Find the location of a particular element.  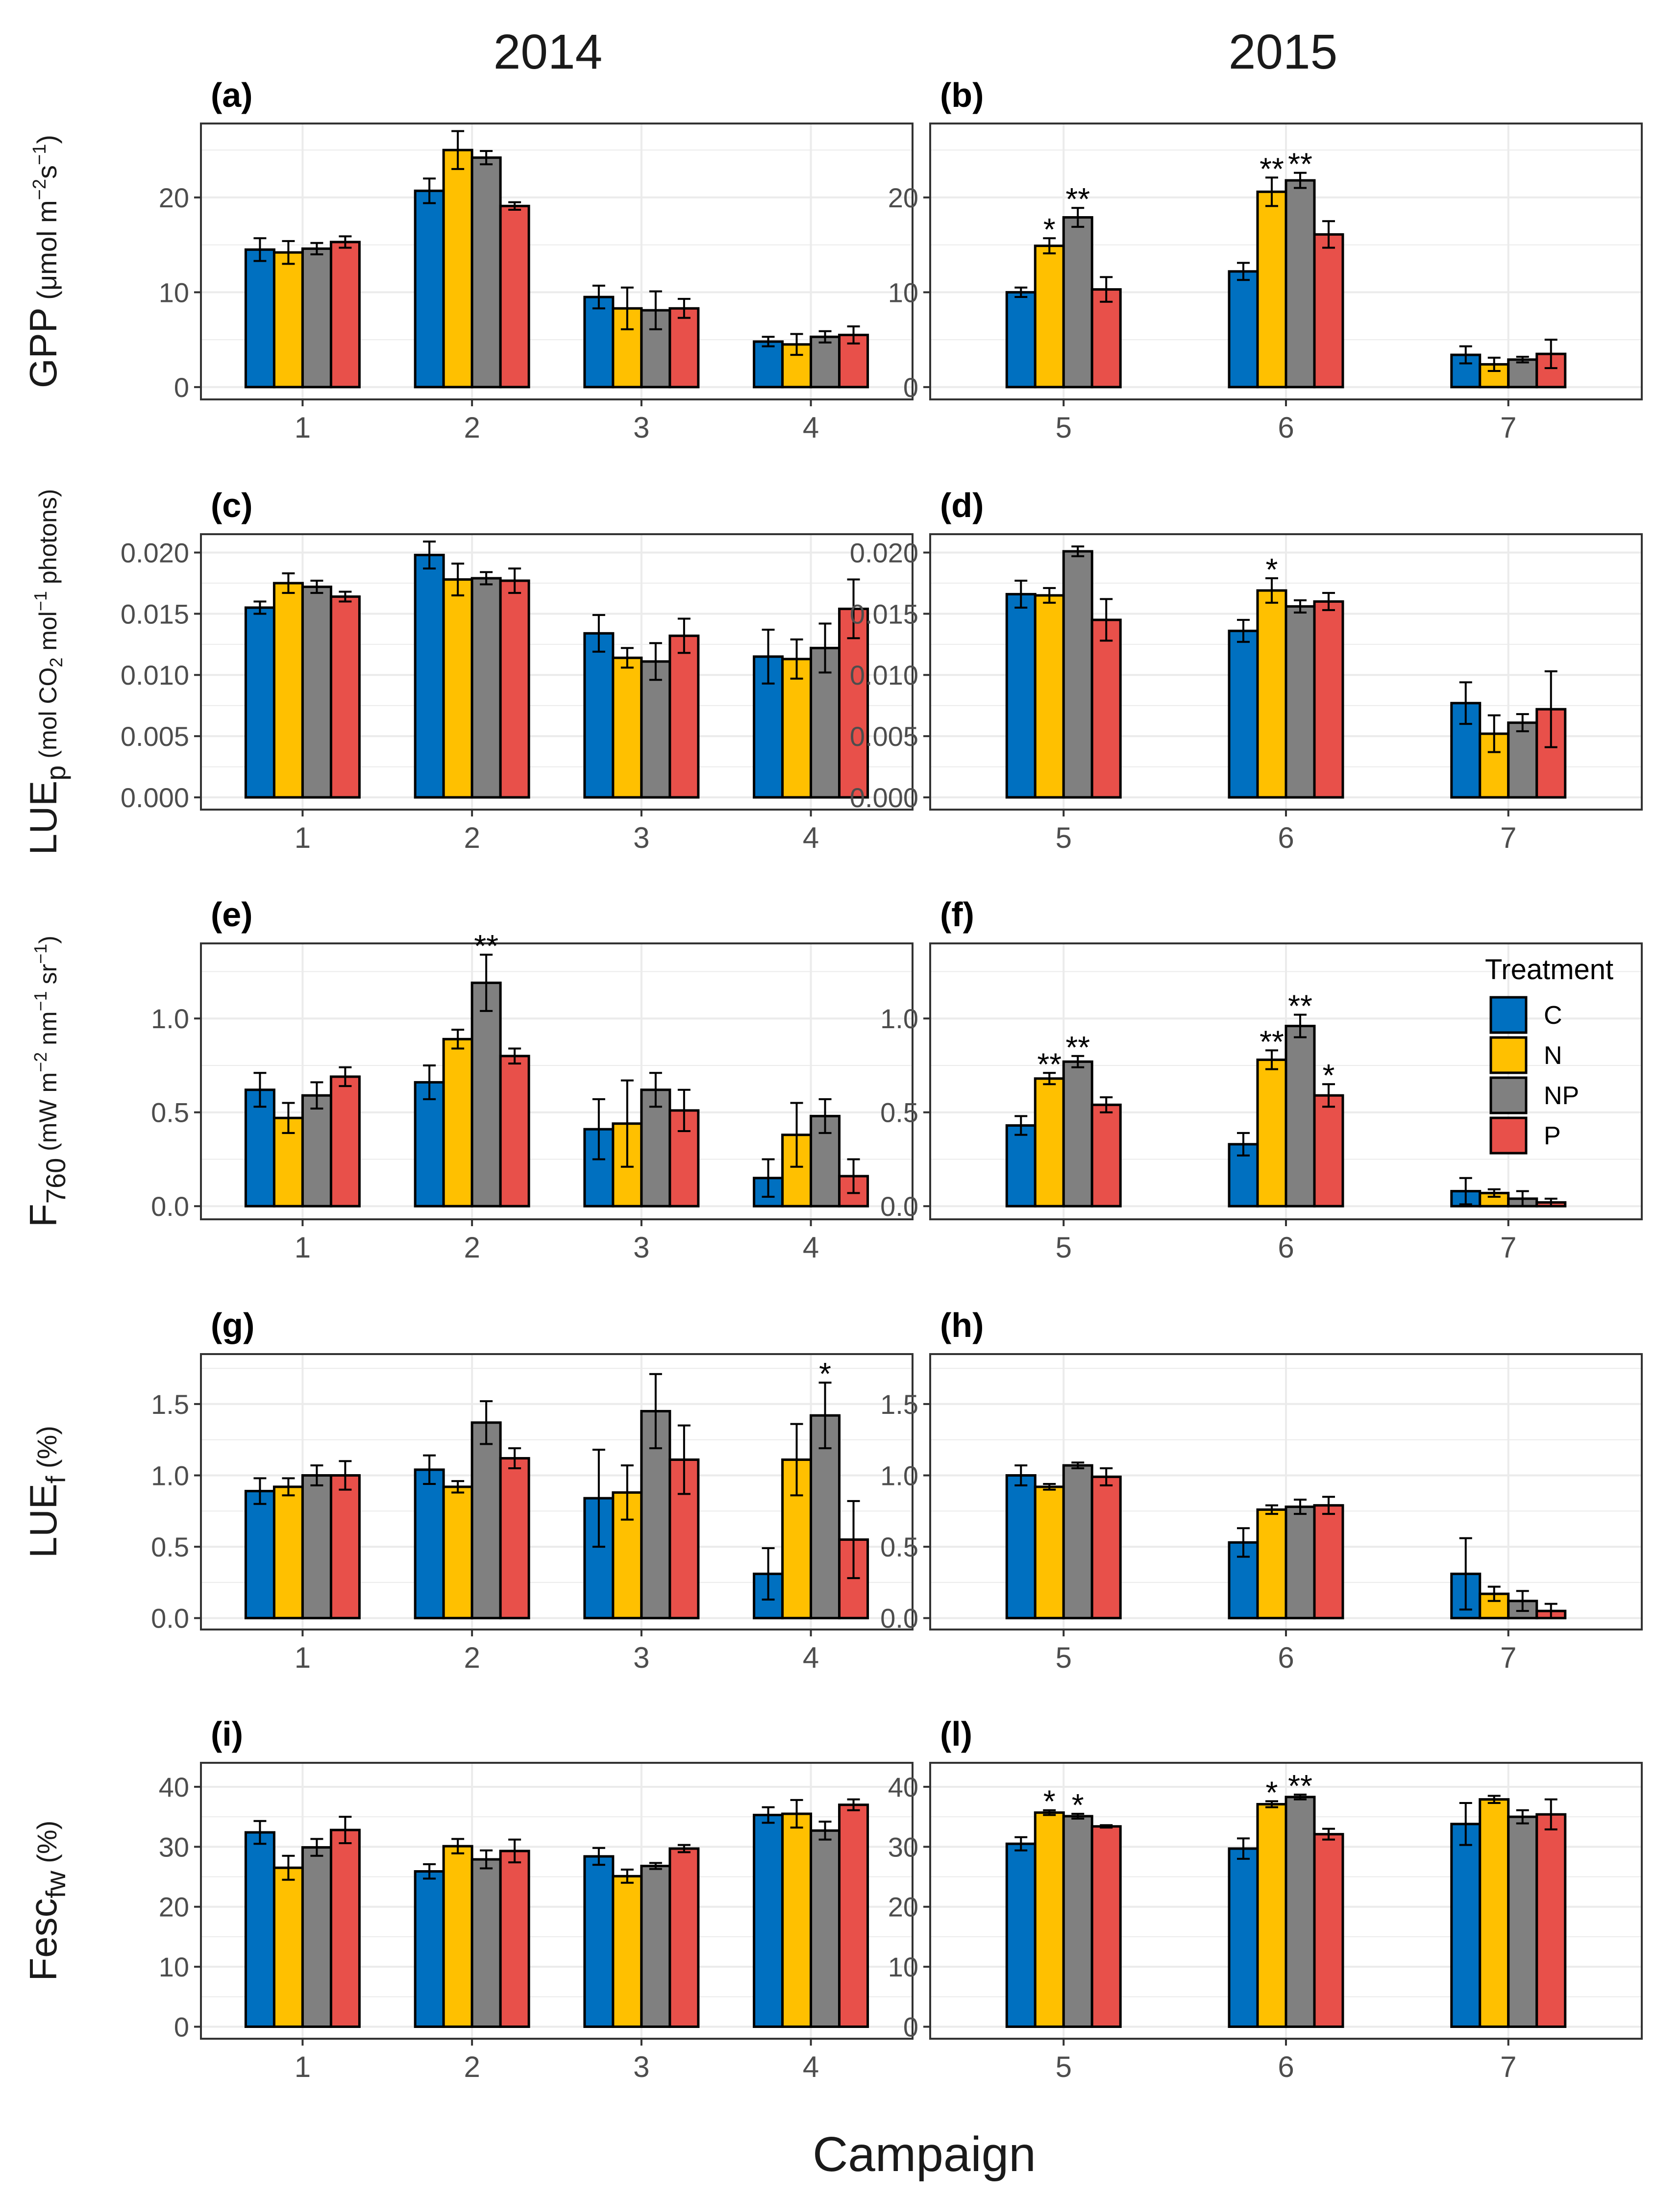

panel-i-x-tick-label: 2 is located at coordinates (472, 2066).